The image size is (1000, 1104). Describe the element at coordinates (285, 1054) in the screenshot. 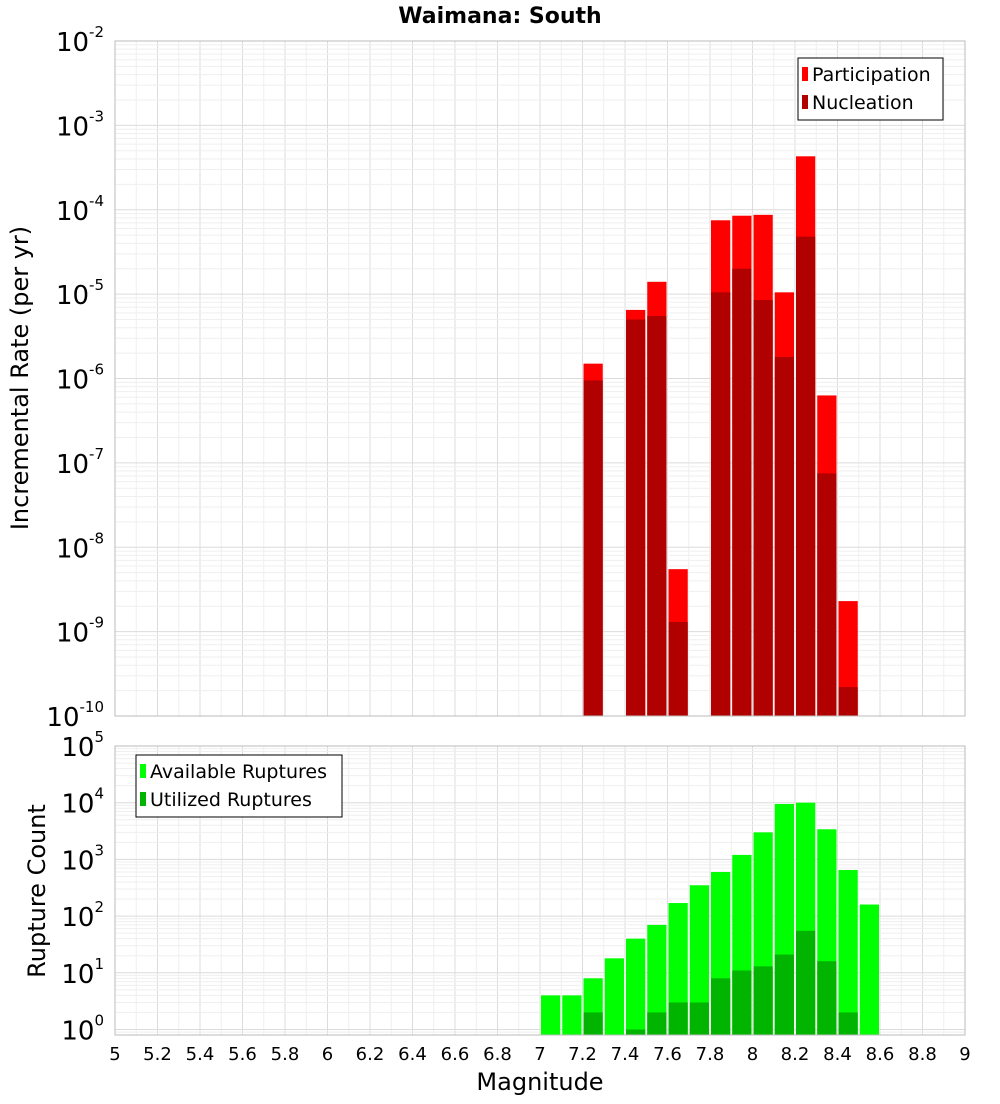

I see `x-tick-label: 5.8` at that location.